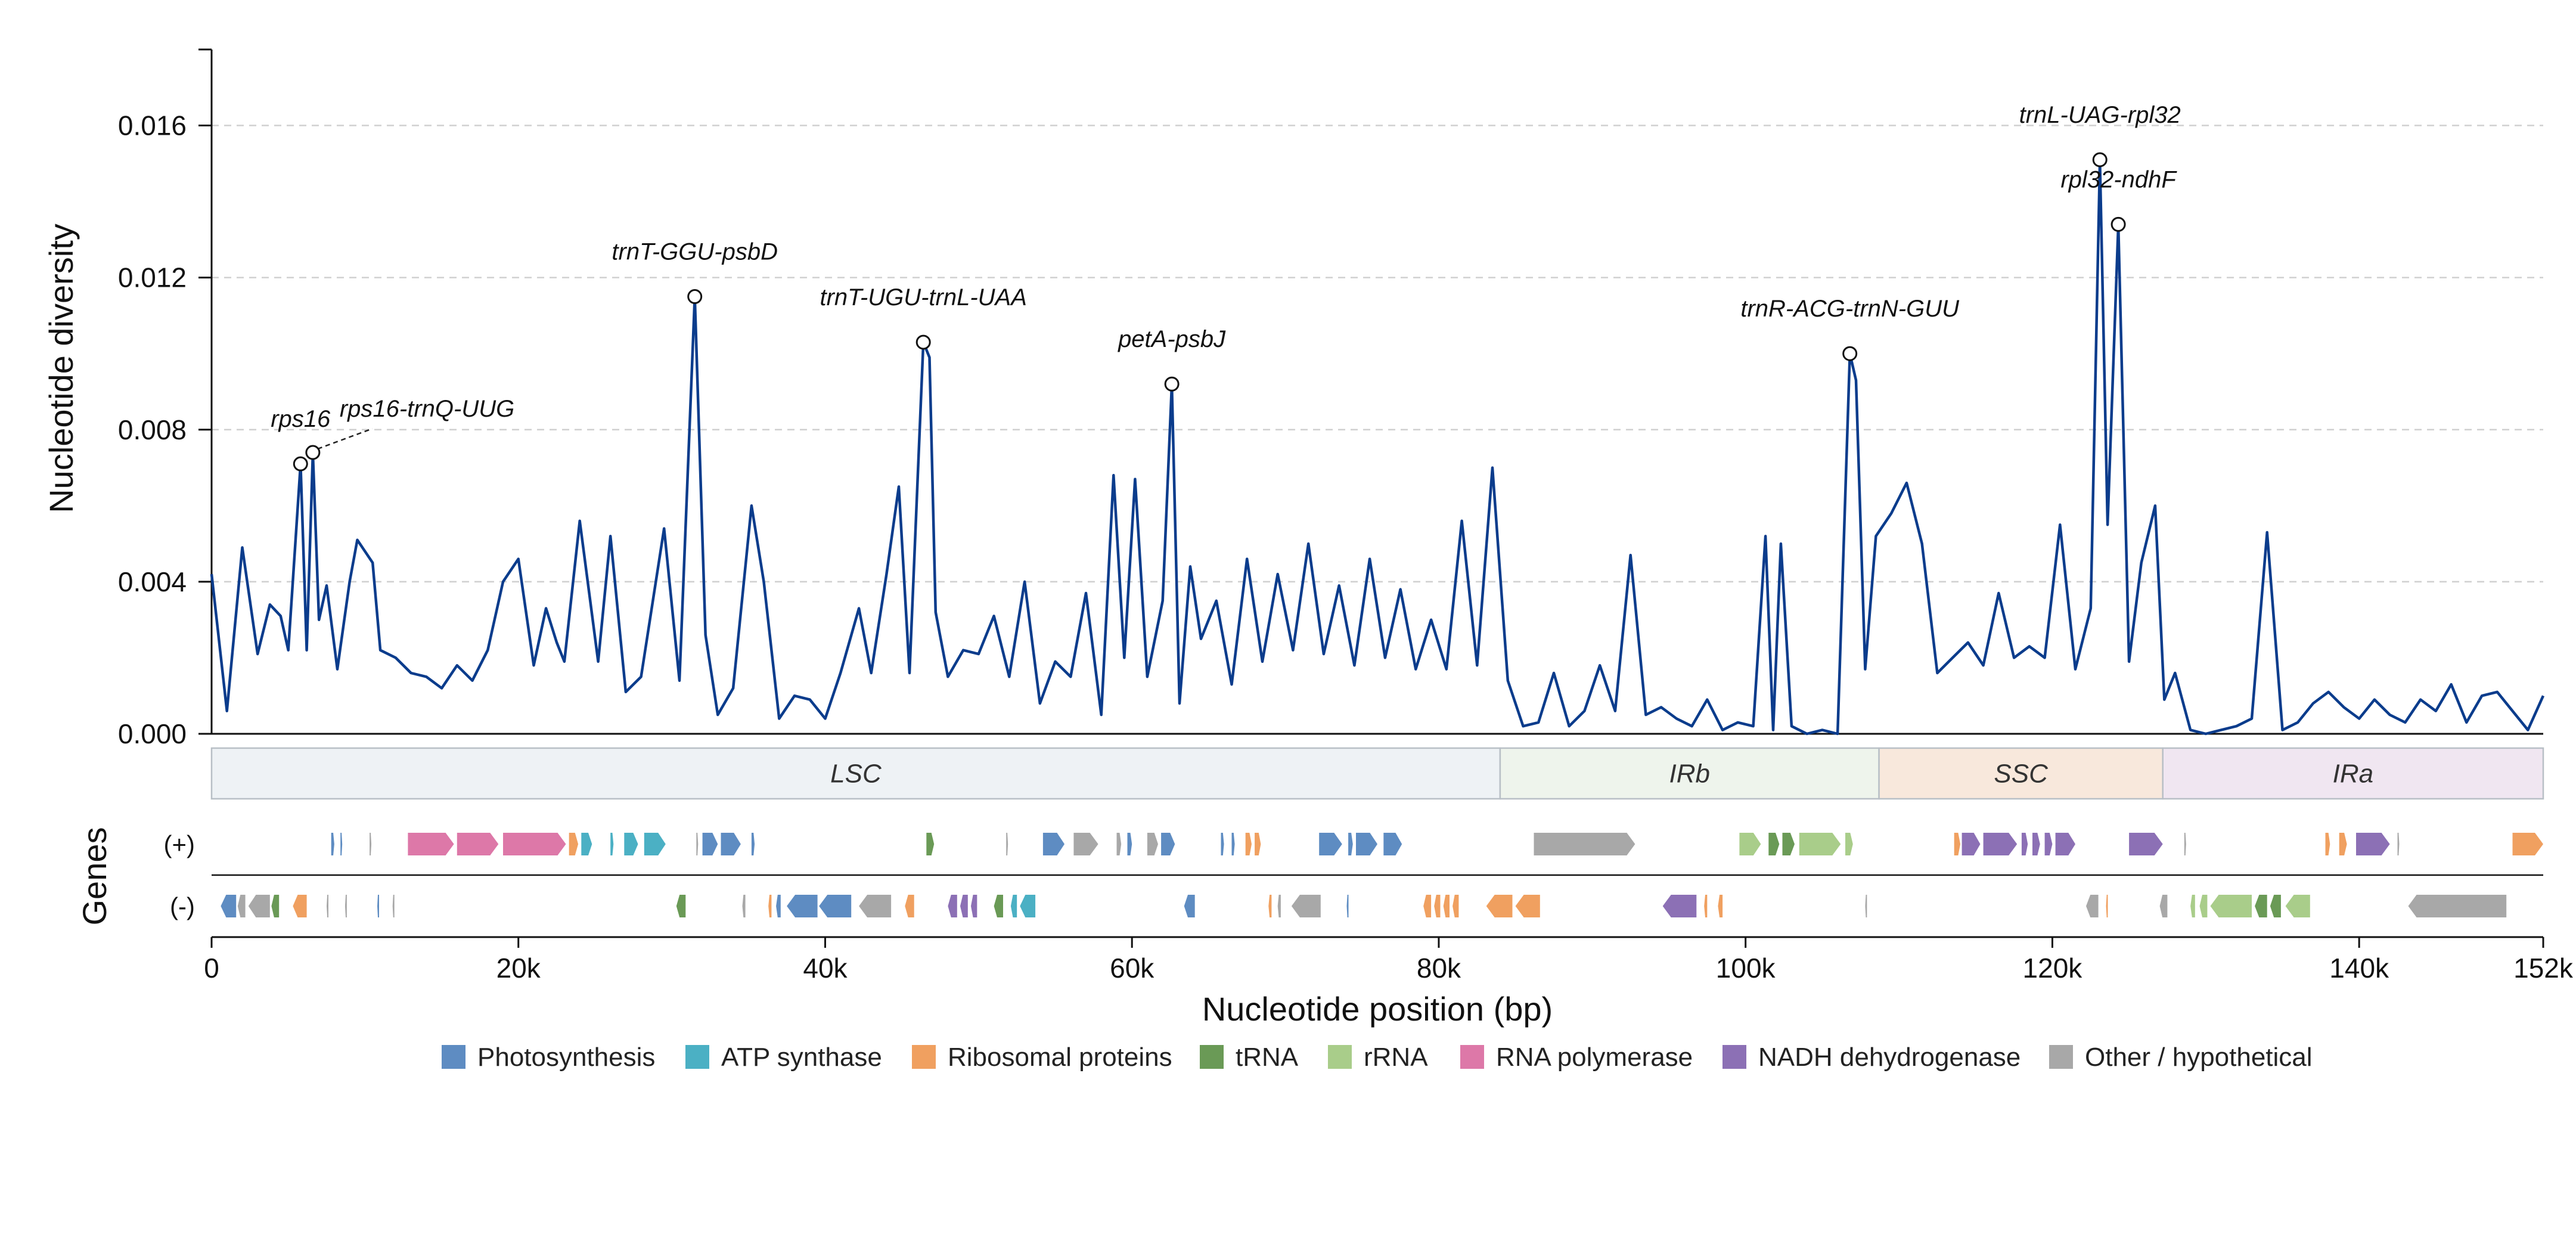 This screenshot has height=1256, width=2576. What do you see at coordinates (2359, 968) in the screenshot?
I see `x-tick-label: 140k` at bounding box center [2359, 968].